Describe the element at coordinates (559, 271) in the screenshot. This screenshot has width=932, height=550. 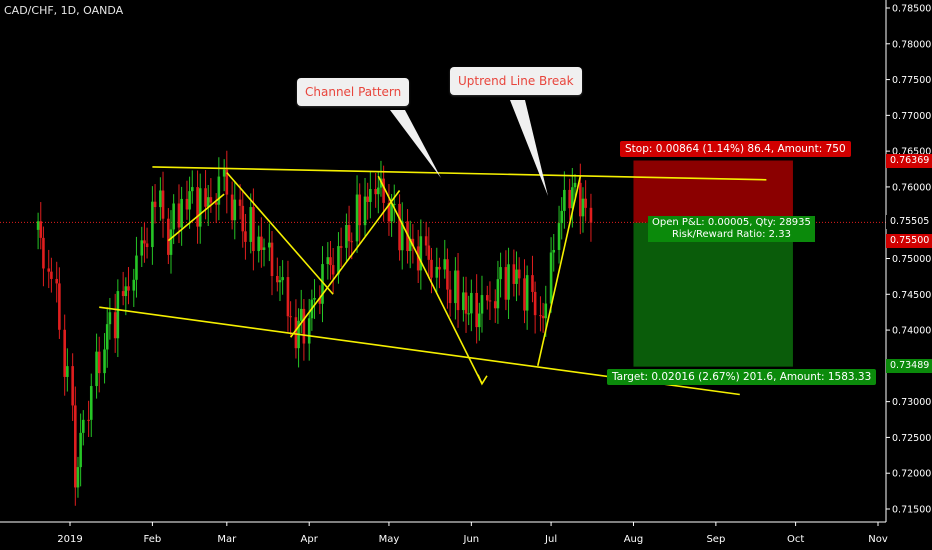
I see `uptrend-line` at that location.